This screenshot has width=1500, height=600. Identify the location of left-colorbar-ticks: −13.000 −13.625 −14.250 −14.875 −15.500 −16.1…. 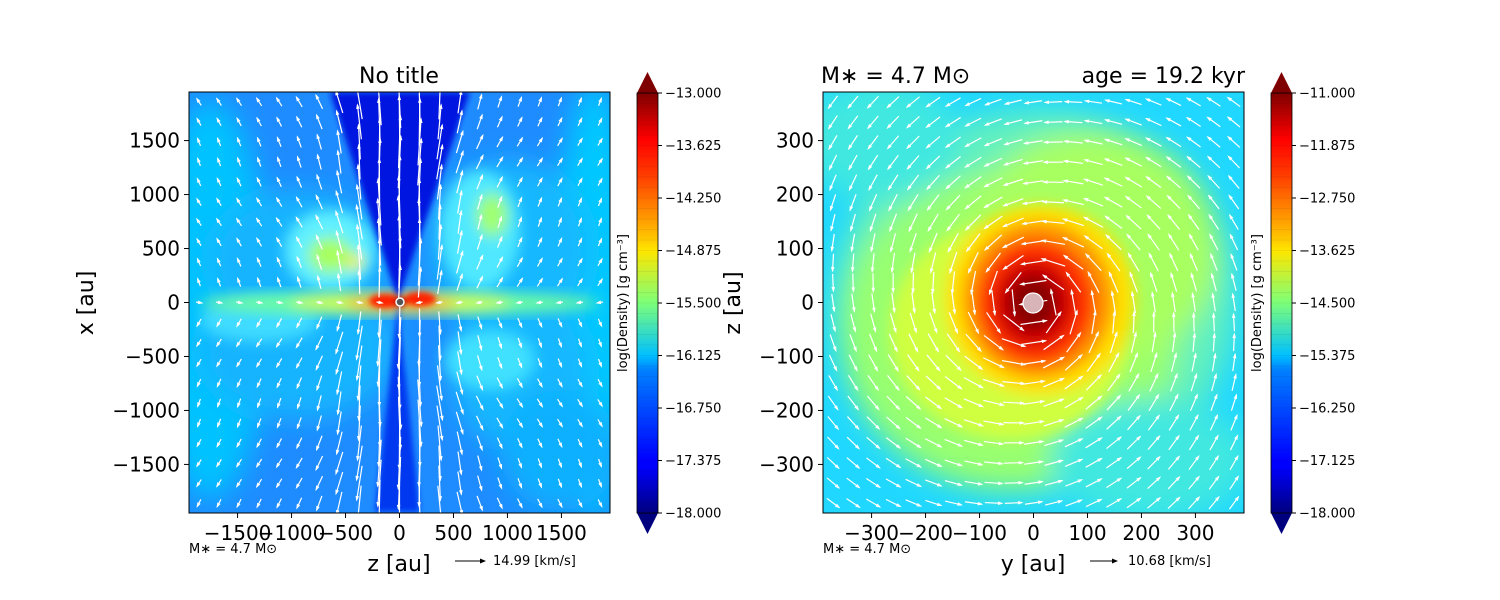
(689, 304).